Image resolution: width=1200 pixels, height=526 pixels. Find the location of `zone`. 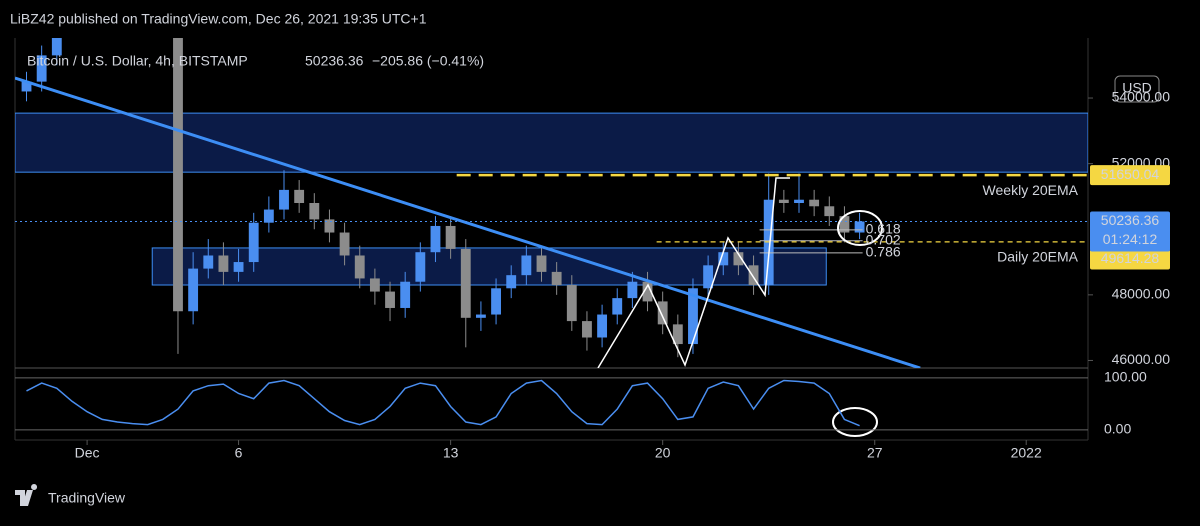

zone is located at coordinates (551, 142).